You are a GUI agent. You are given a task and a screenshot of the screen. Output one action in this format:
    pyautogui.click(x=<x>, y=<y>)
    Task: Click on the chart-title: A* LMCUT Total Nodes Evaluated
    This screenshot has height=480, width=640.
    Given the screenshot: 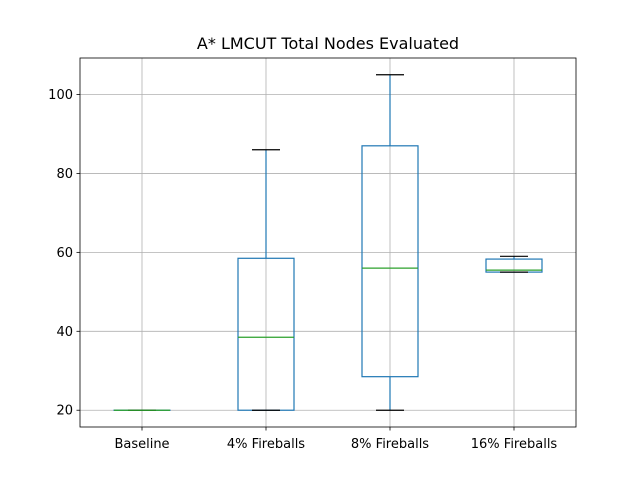 What is the action you would take?
    pyautogui.click(x=328, y=43)
    